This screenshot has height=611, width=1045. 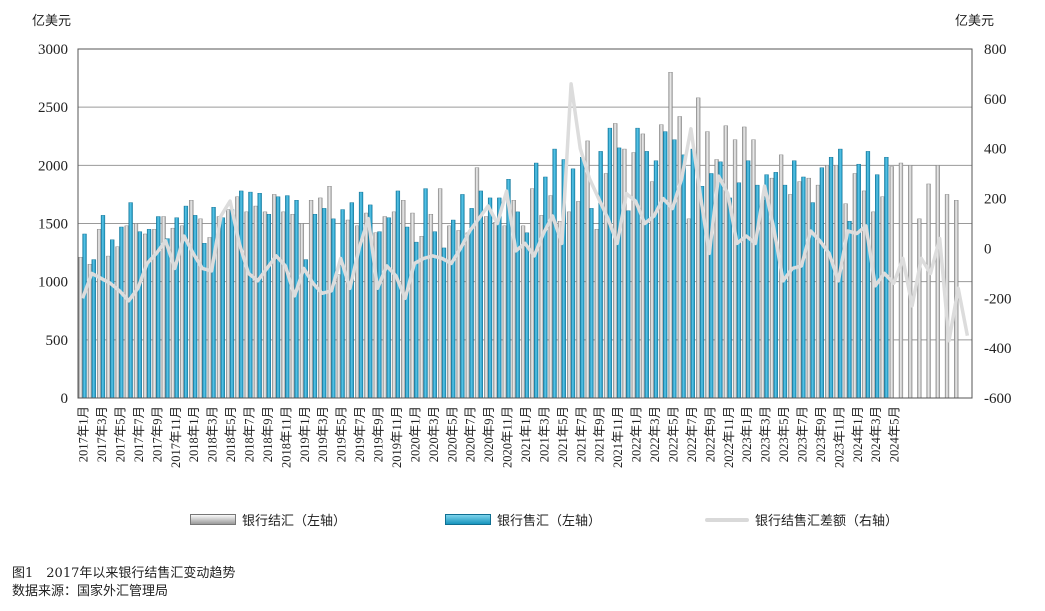 I want to click on x-tick-label: 2021年5月, so click(x=563, y=434).